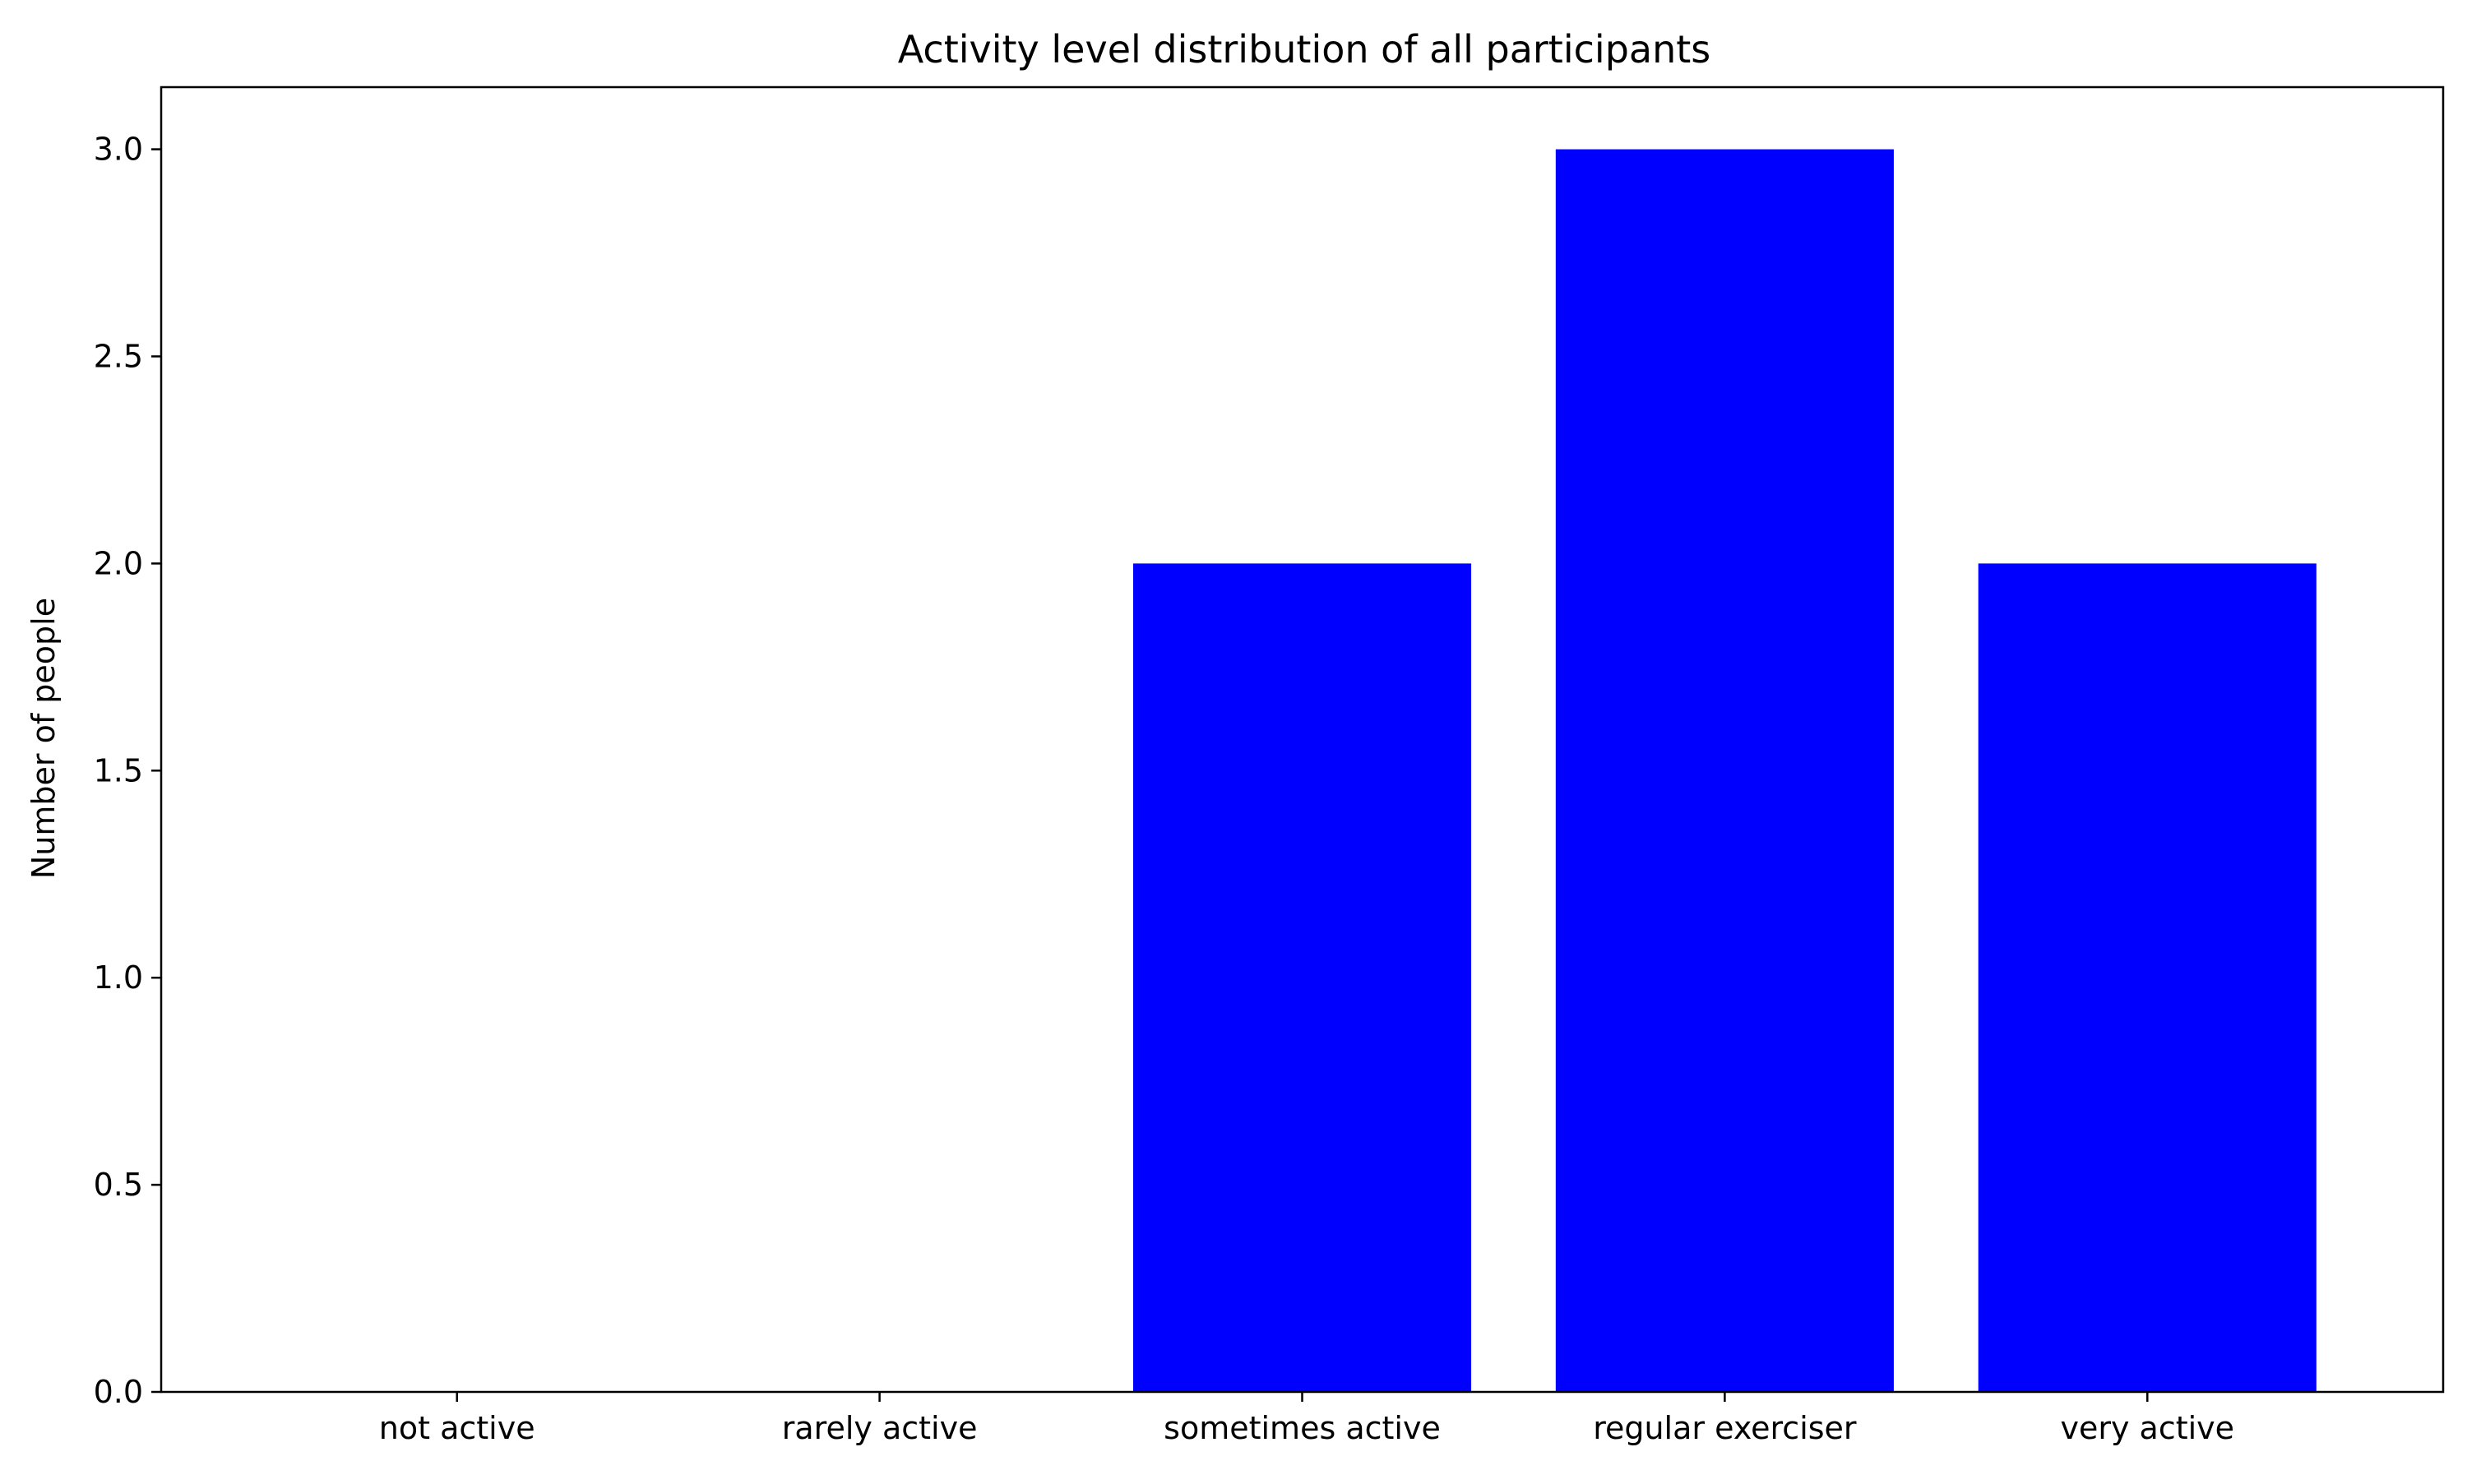 Image resolution: width=2467 pixels, height=1484 pixels. I want to click on y-tick-label: 1.0, so click(119, 978).